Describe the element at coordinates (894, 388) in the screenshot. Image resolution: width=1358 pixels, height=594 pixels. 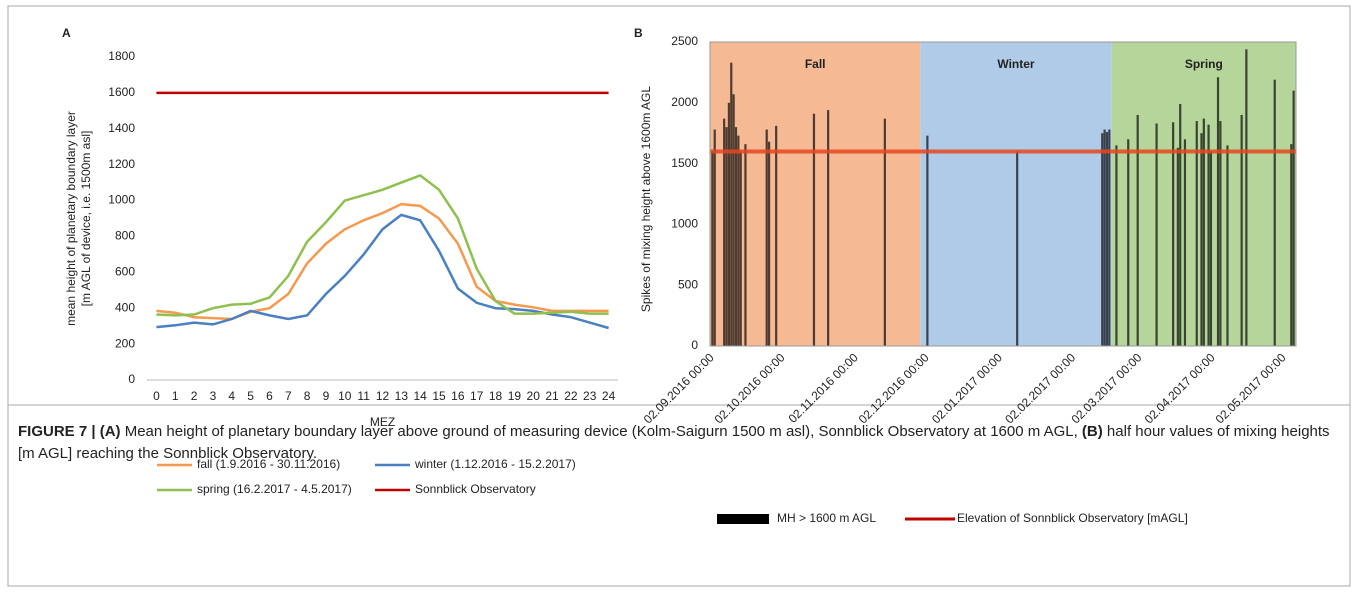
I see `x-tick-label: 02.12.2016 00:00` at that location.